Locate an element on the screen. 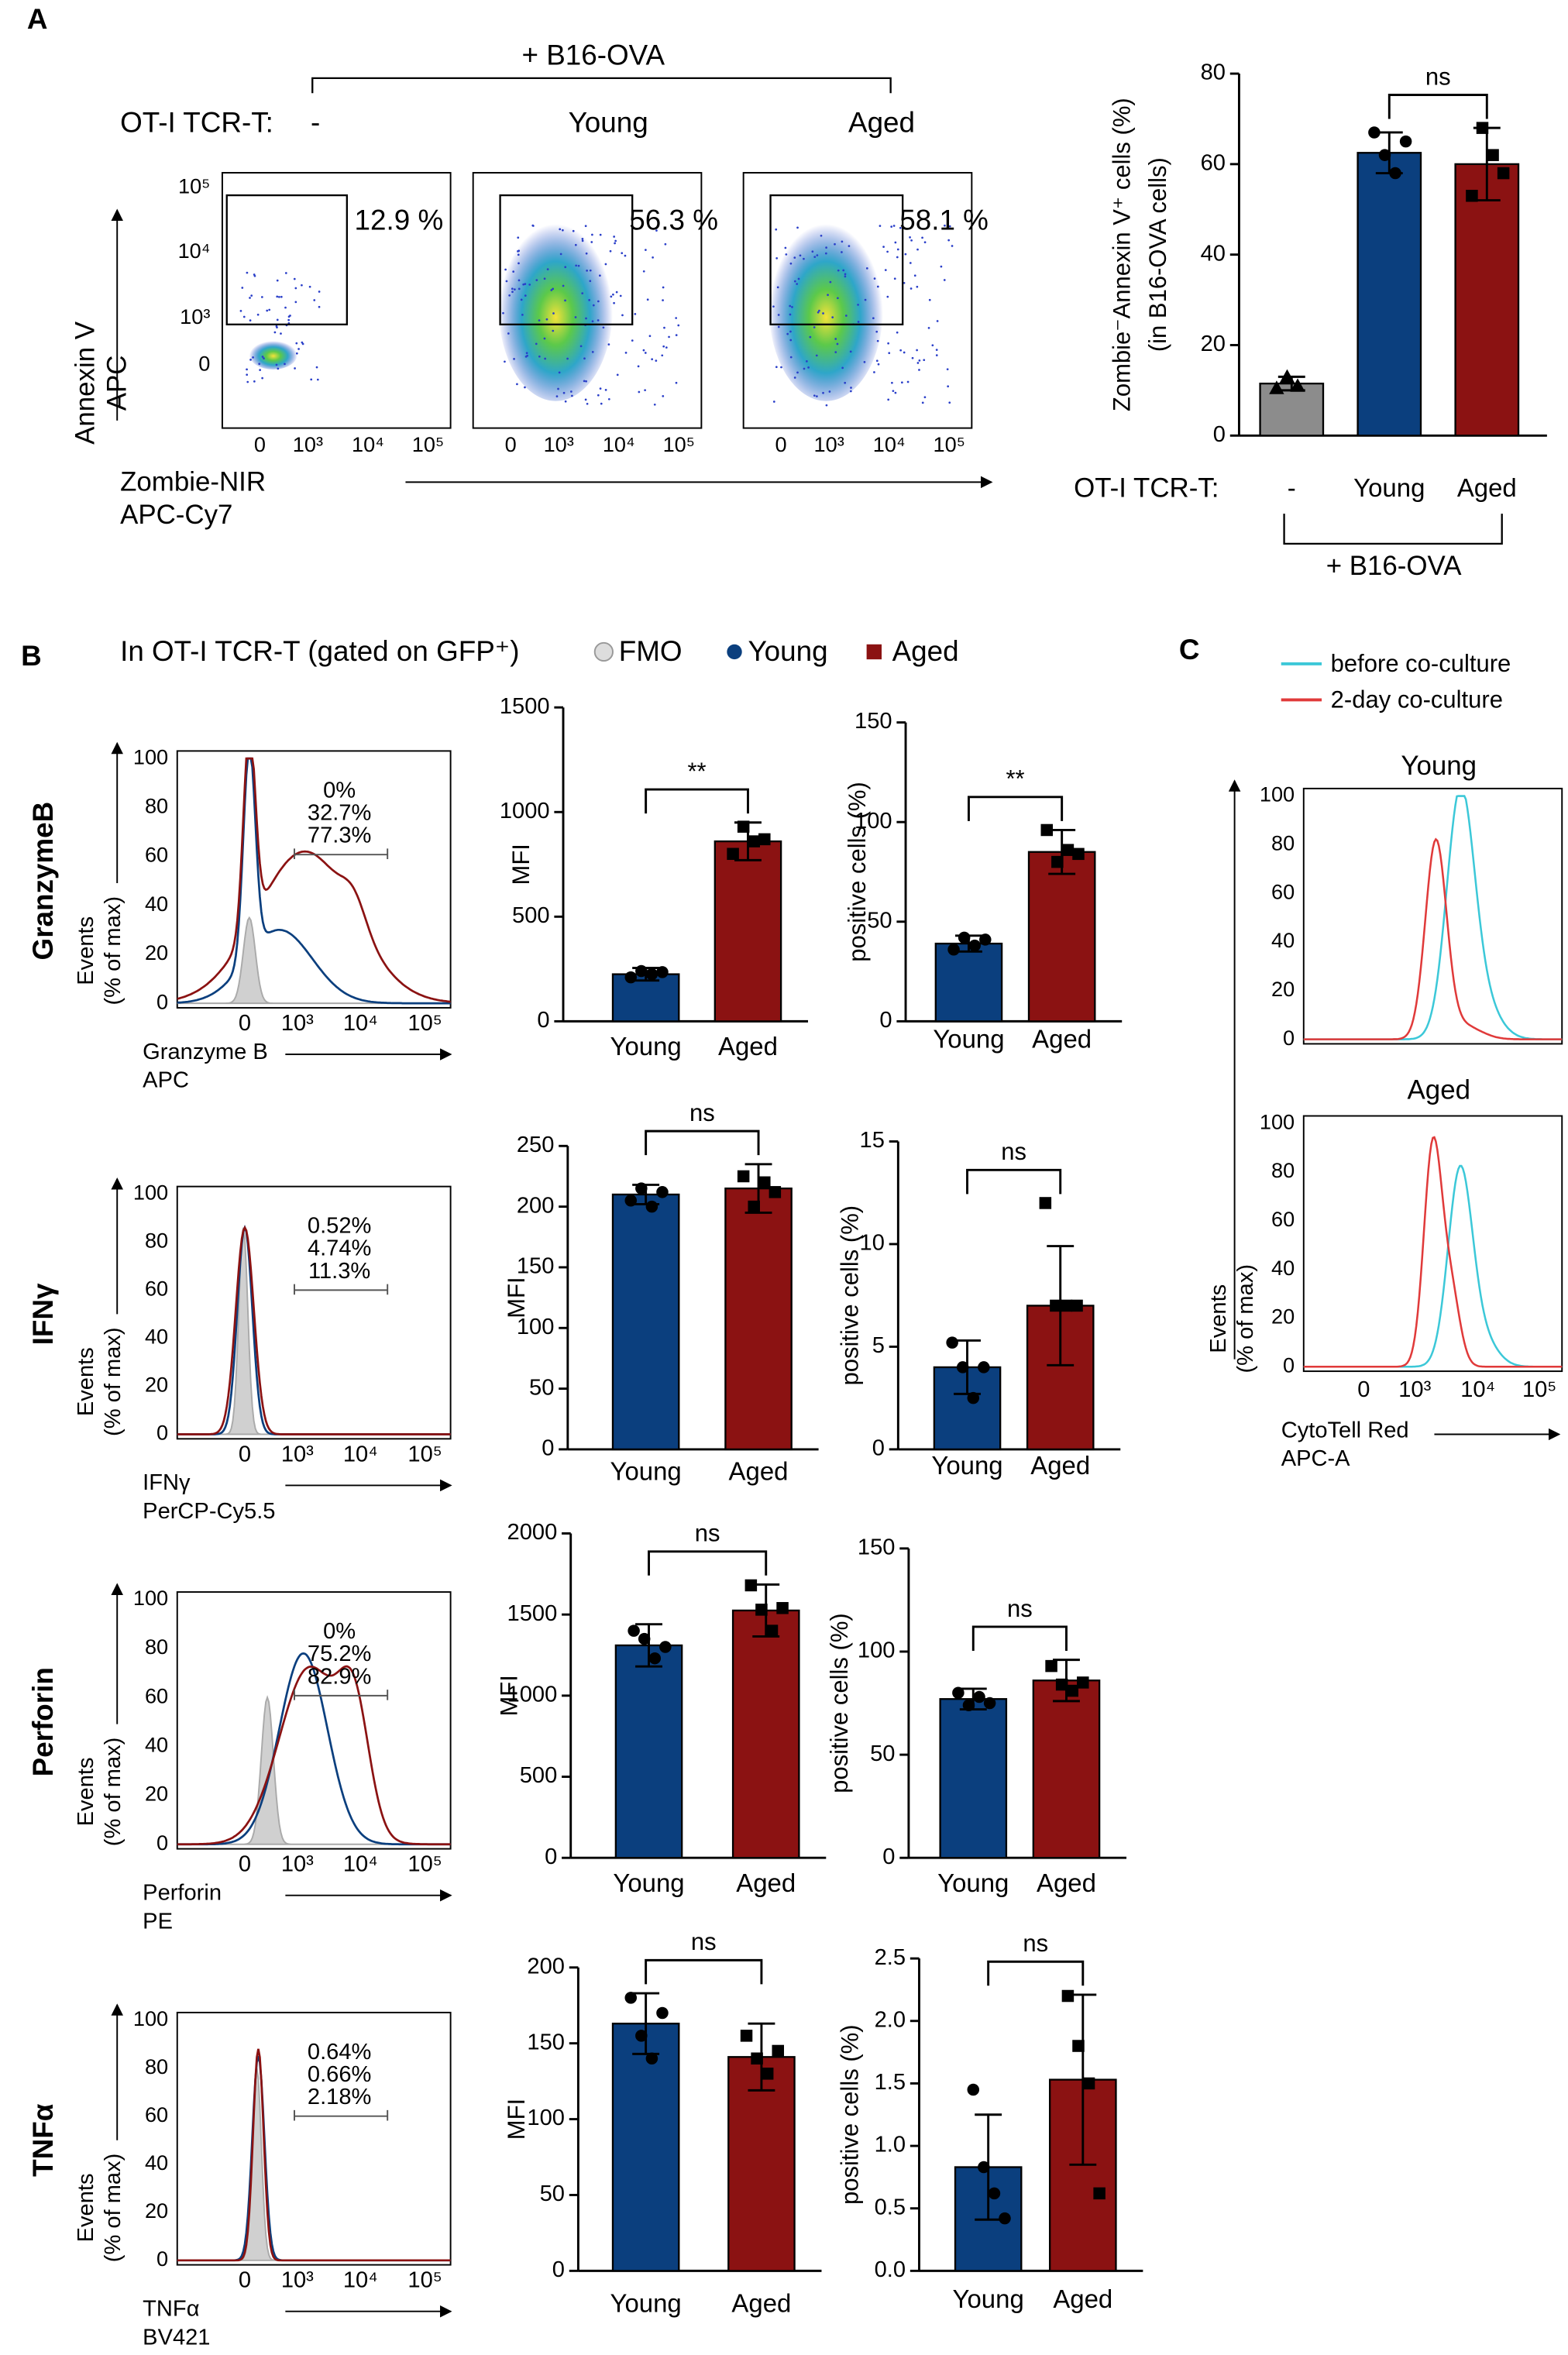  x-axis-label: APC-Cy7 is located at coordinates (176, 515).